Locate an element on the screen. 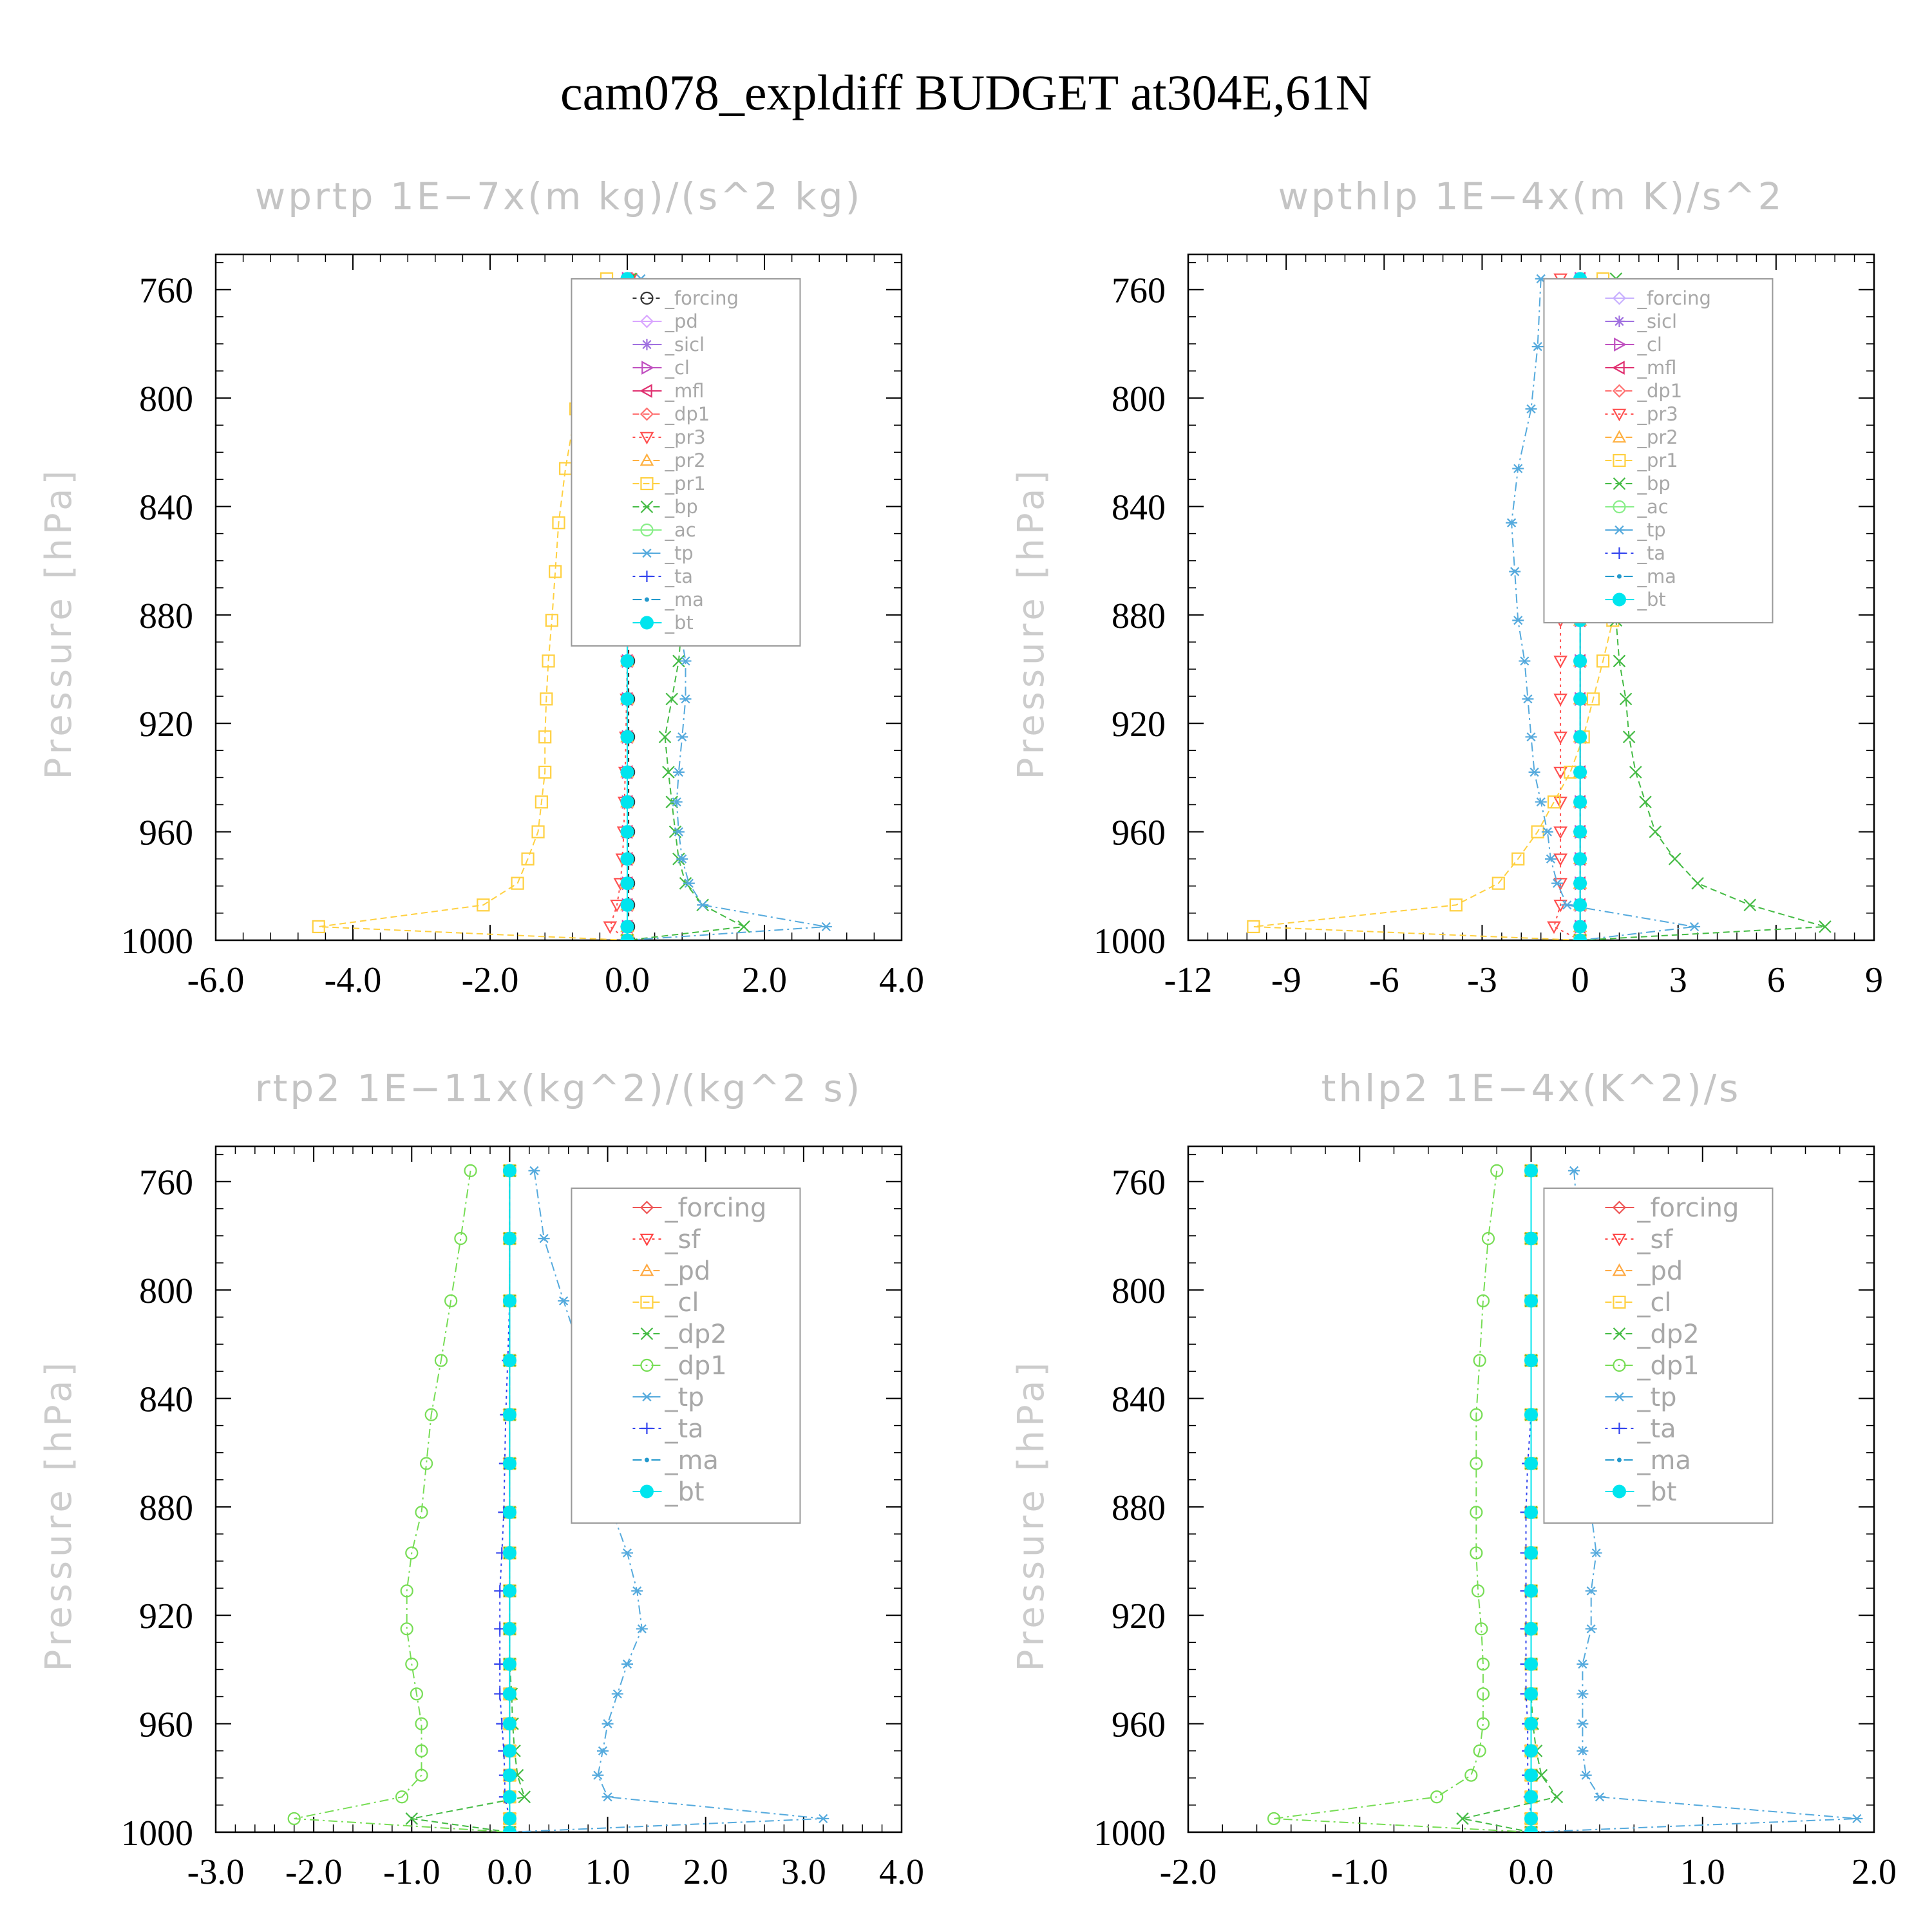  x-tick-label: -4.0 is located at coordinates (353, 980).